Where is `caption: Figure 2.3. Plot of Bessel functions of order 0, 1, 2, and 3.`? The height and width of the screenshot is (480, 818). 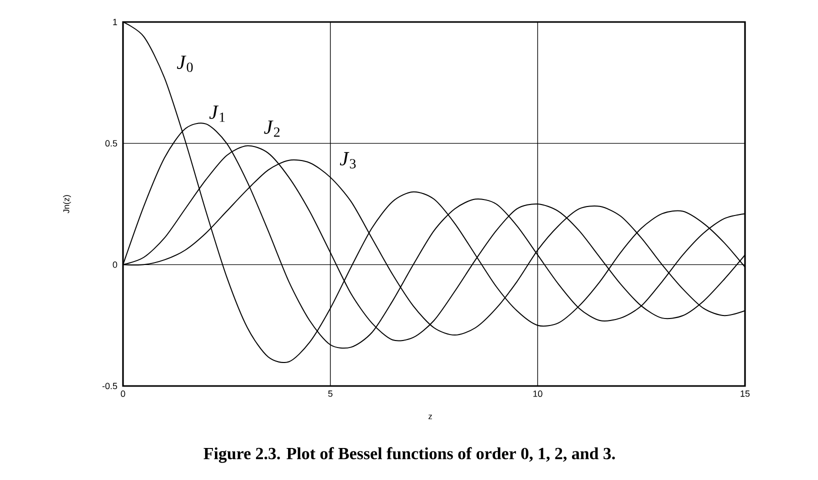
caption: Figure 2.3. Plot of Bessel functions of order 0, 1, 2, and 3. is located at coordinates (409, 455).